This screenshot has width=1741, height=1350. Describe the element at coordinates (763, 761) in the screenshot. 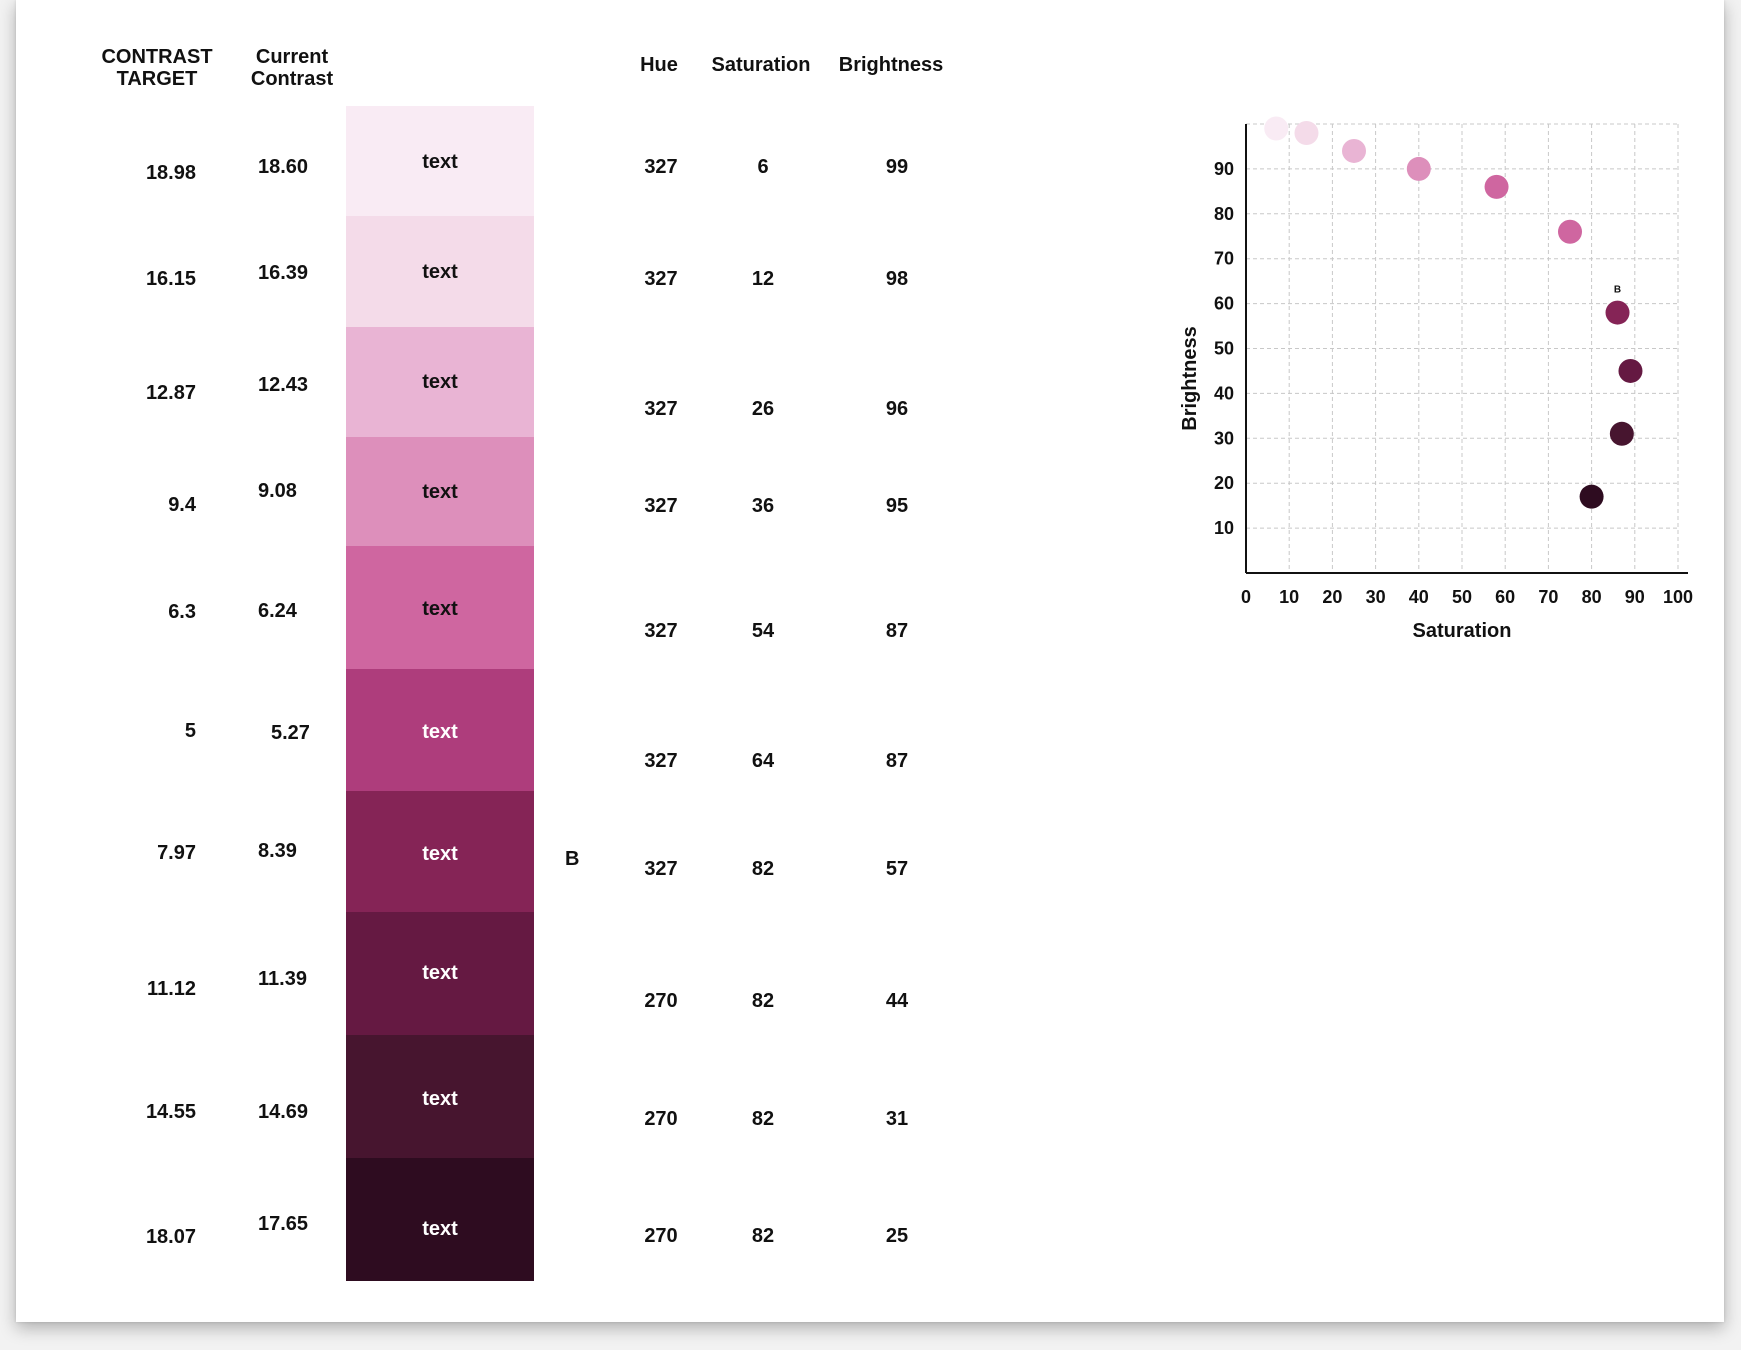

I see `saturation-value: 64` at that location.